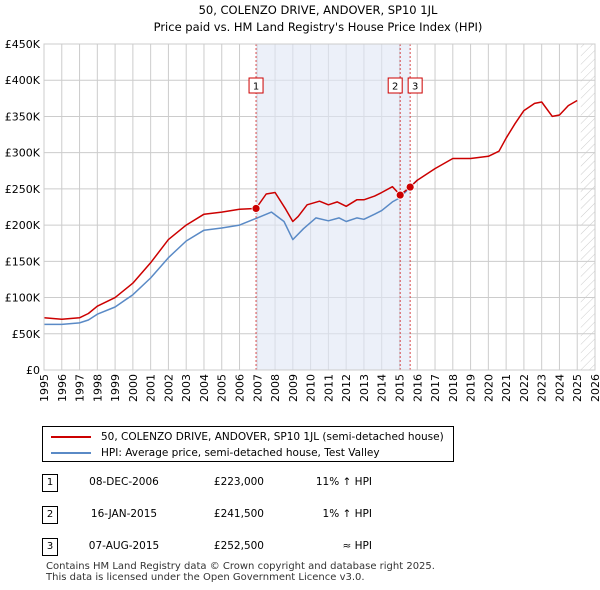 The image size is (600, 590). What do you see at coordinates (382, 388) in the screenshot?
I see `x-tick-label: 2014` at bounding box center [382, 388].